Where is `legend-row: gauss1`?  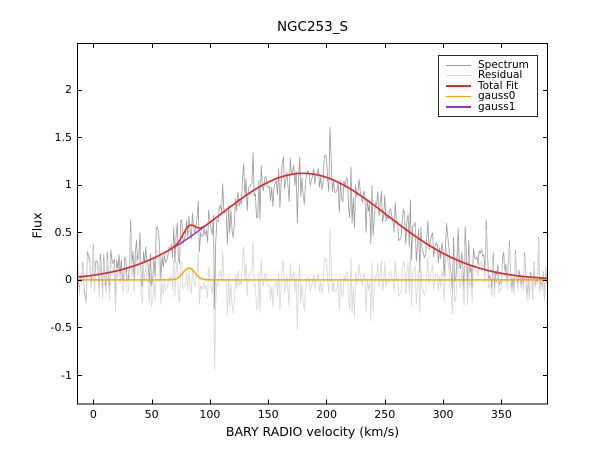
legend-row: gauss1 is located at coordinates (489, 107).